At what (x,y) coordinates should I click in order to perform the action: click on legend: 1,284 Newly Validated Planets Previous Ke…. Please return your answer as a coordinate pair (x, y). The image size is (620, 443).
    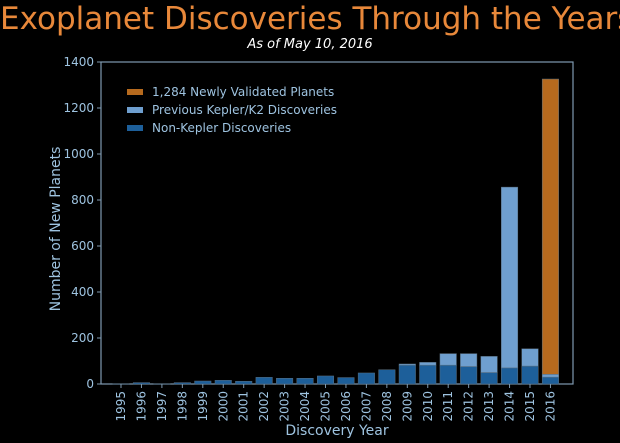
    Looking at the image, I should click on (232, 110).